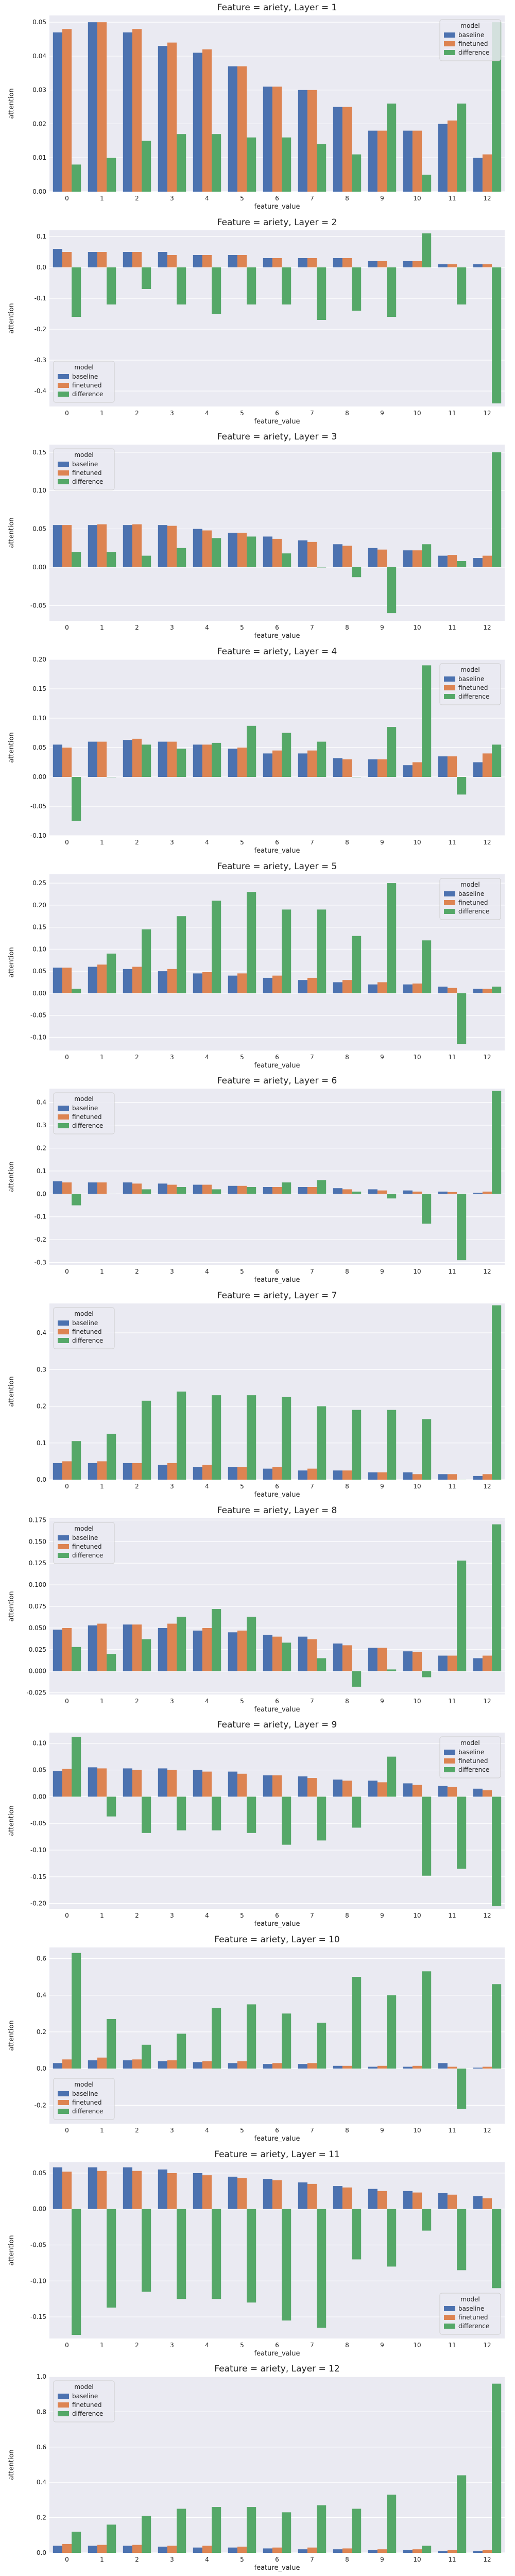 Image resolution: width=515 pixels, height=2576 pixels. Describe the element at coordinates (37, 1650) in the screenshot. I see `y-tick-label: 0.025` at that location.